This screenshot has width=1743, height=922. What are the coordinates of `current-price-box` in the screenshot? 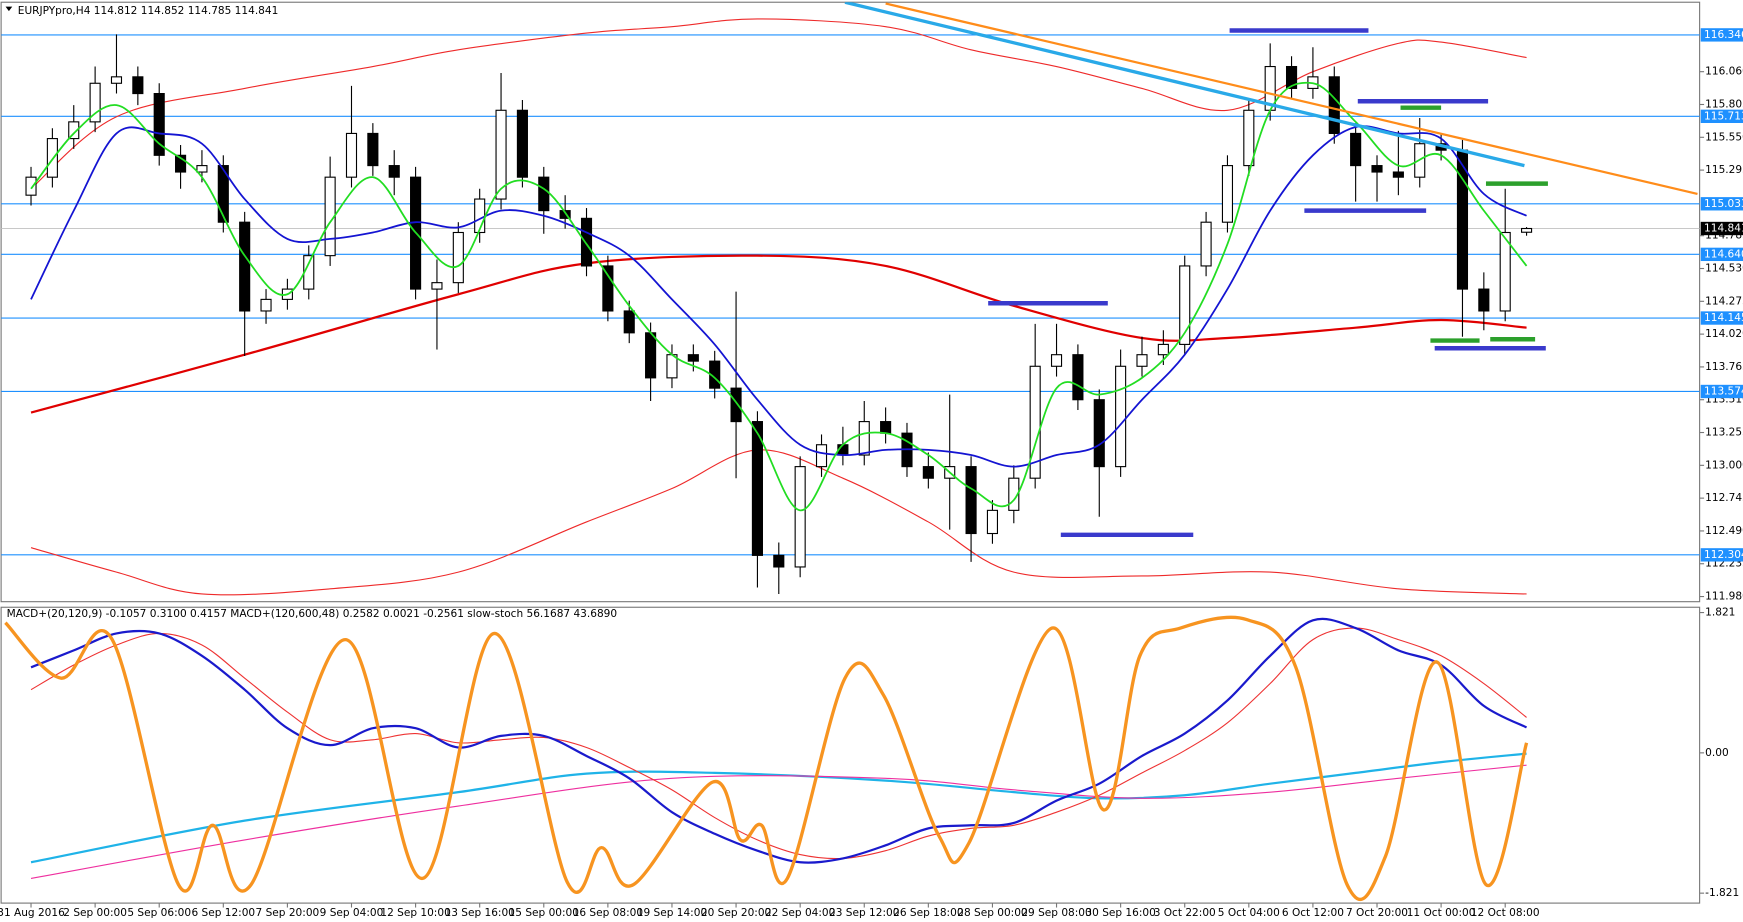 It's located at (1721, 228).